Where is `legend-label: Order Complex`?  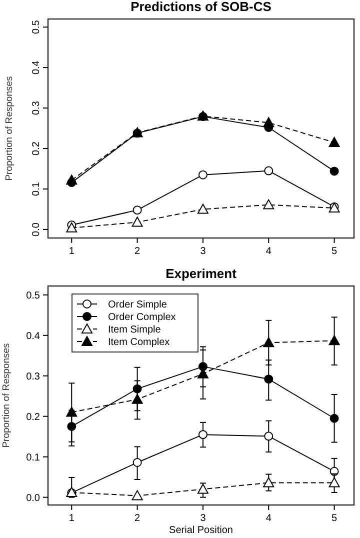
legend-label: Order Complex is located at coordinates (142, 317).